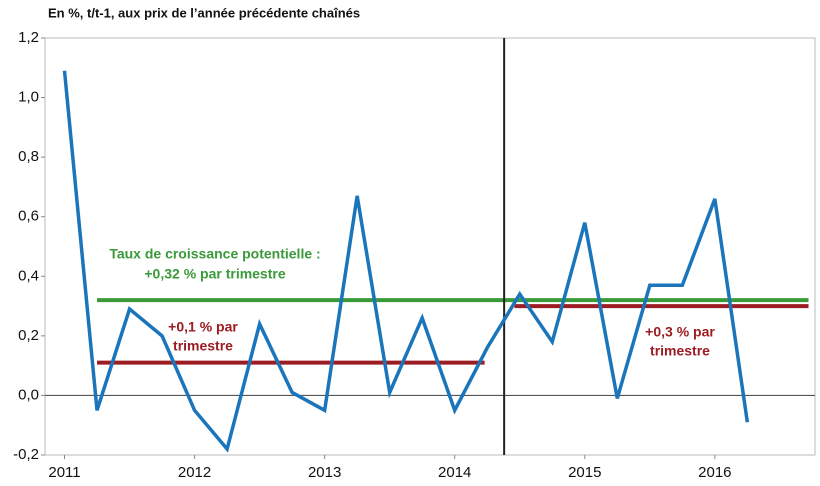 The image size is (820, 486). Describe the element at coordinates (714, 472) in the screenshot. I see `x-tick-label: 2016` at that location.